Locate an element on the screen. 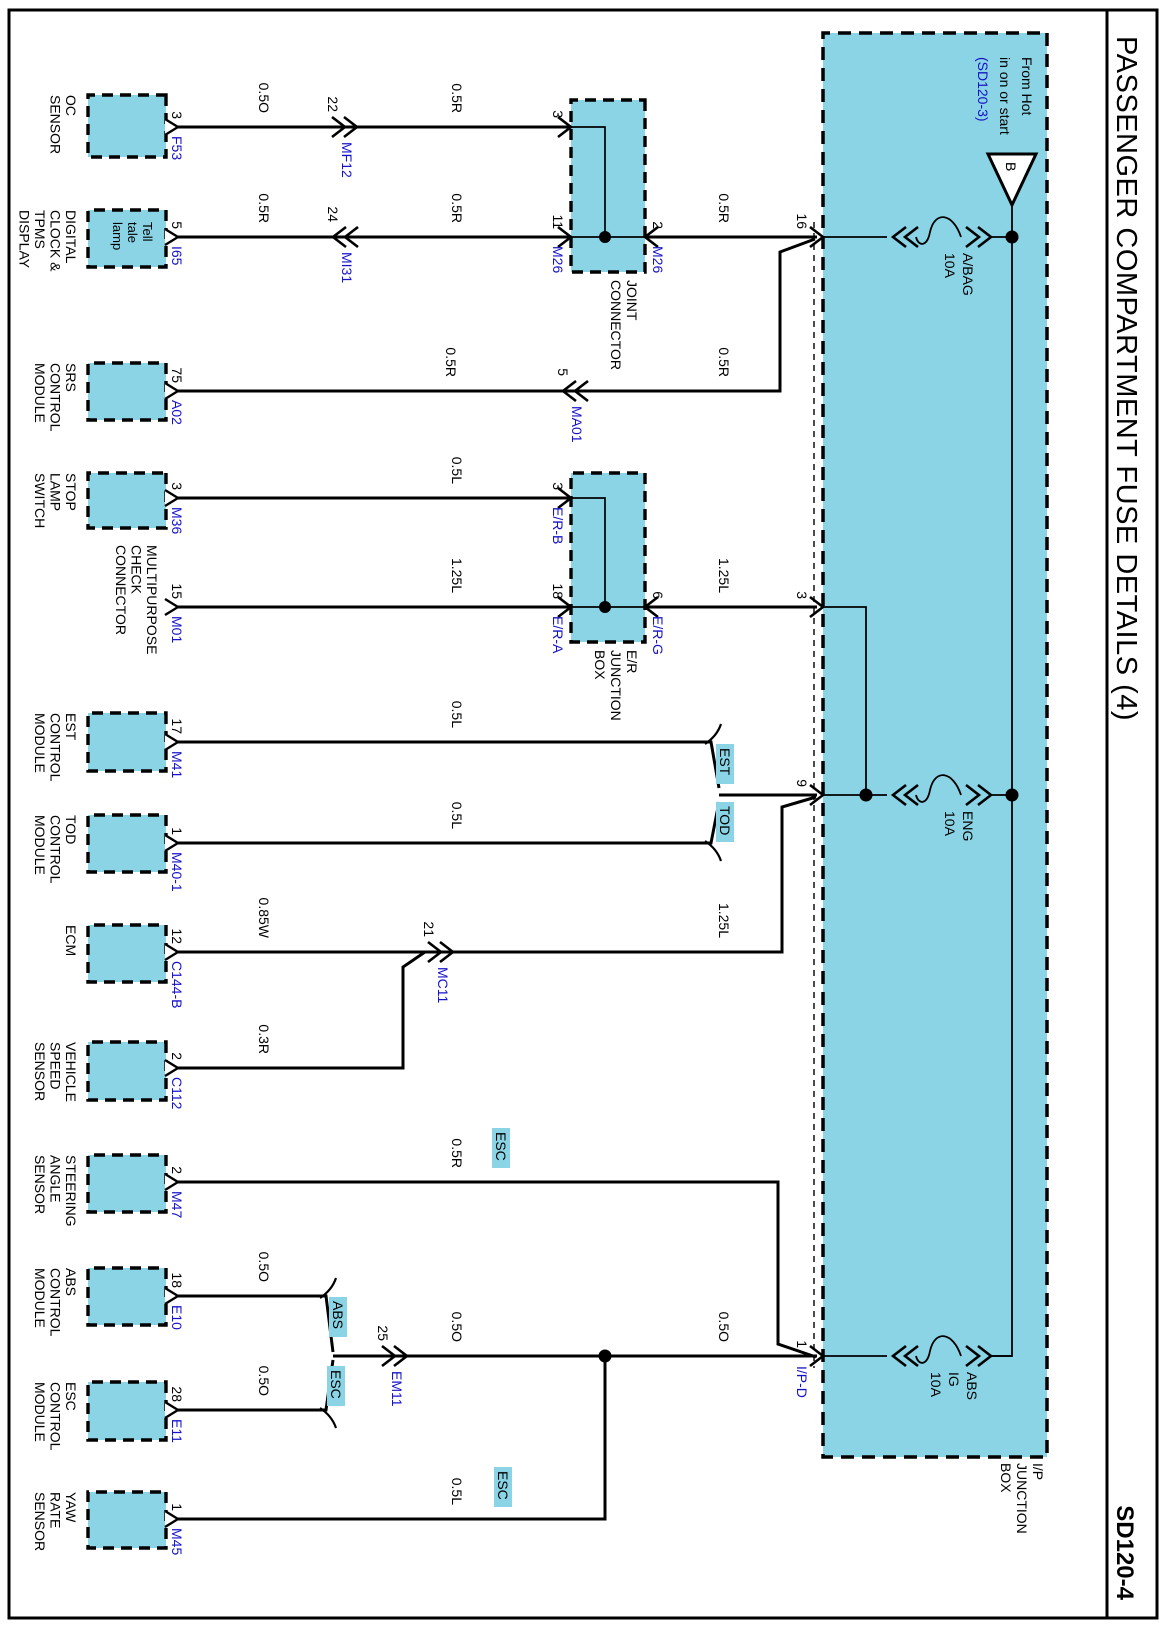 This screenshot has width=1169, height=1629. component-name-label: STOP is located at coordinates (71, 492).